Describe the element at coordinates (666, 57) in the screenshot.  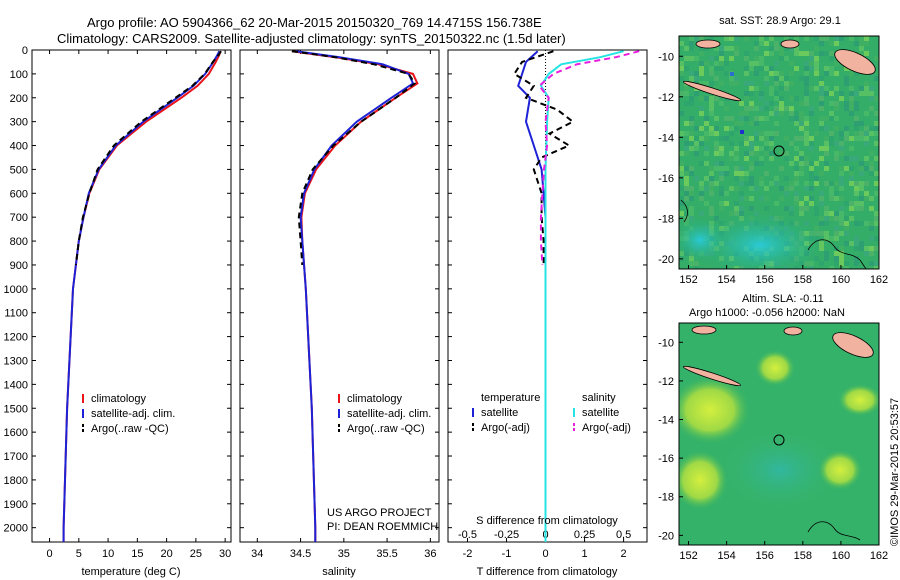
I see `map-y-tick-label: -10` at that location.